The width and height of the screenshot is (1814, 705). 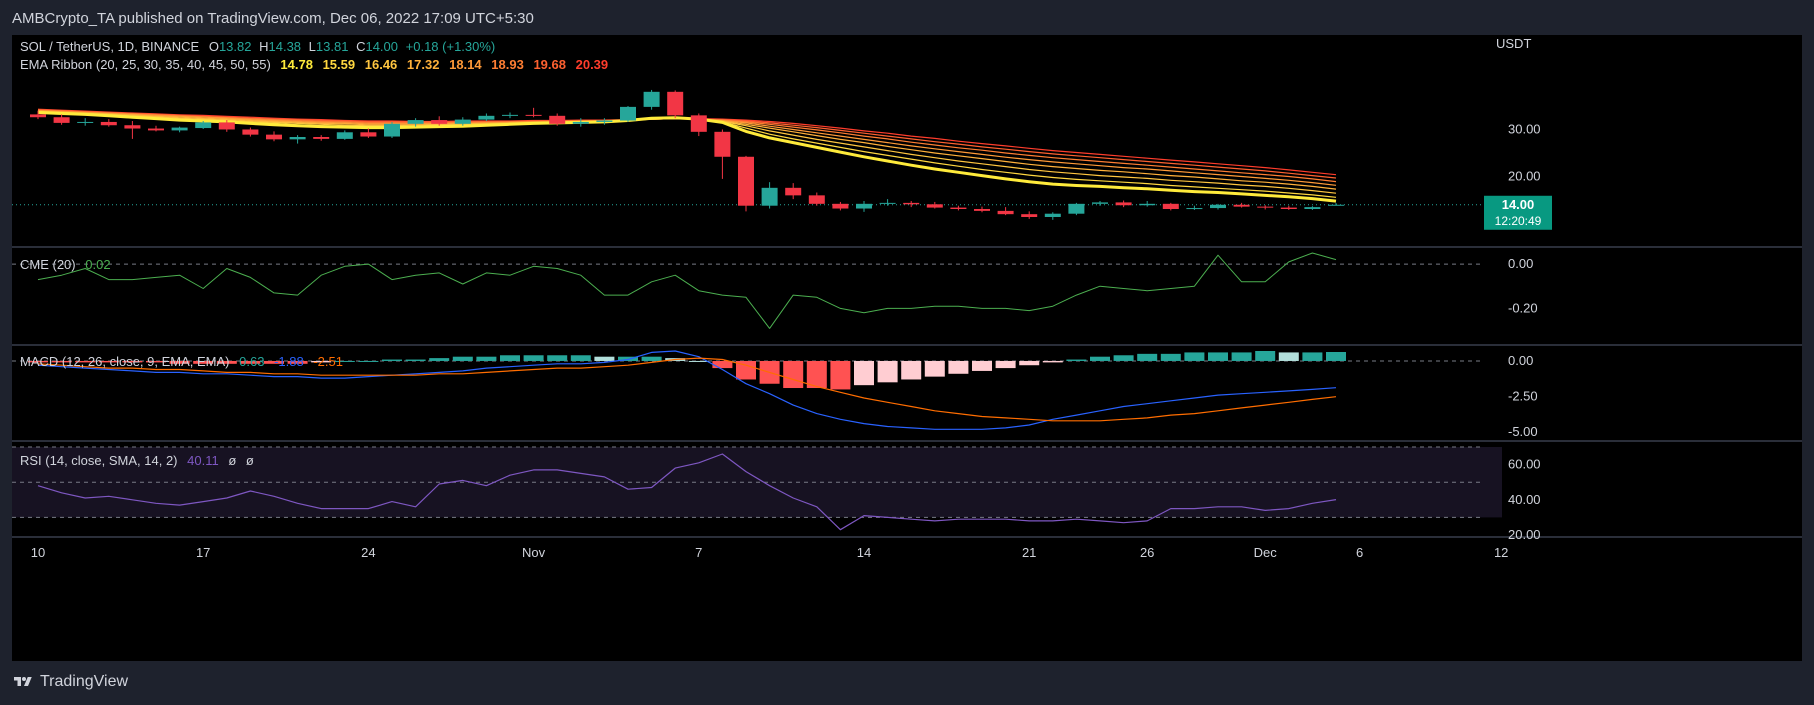 What do you see at coordinates (70, 682) in the screenshot?
I see `tradingview-logo: TradingView` at bounding box center [70, 682].